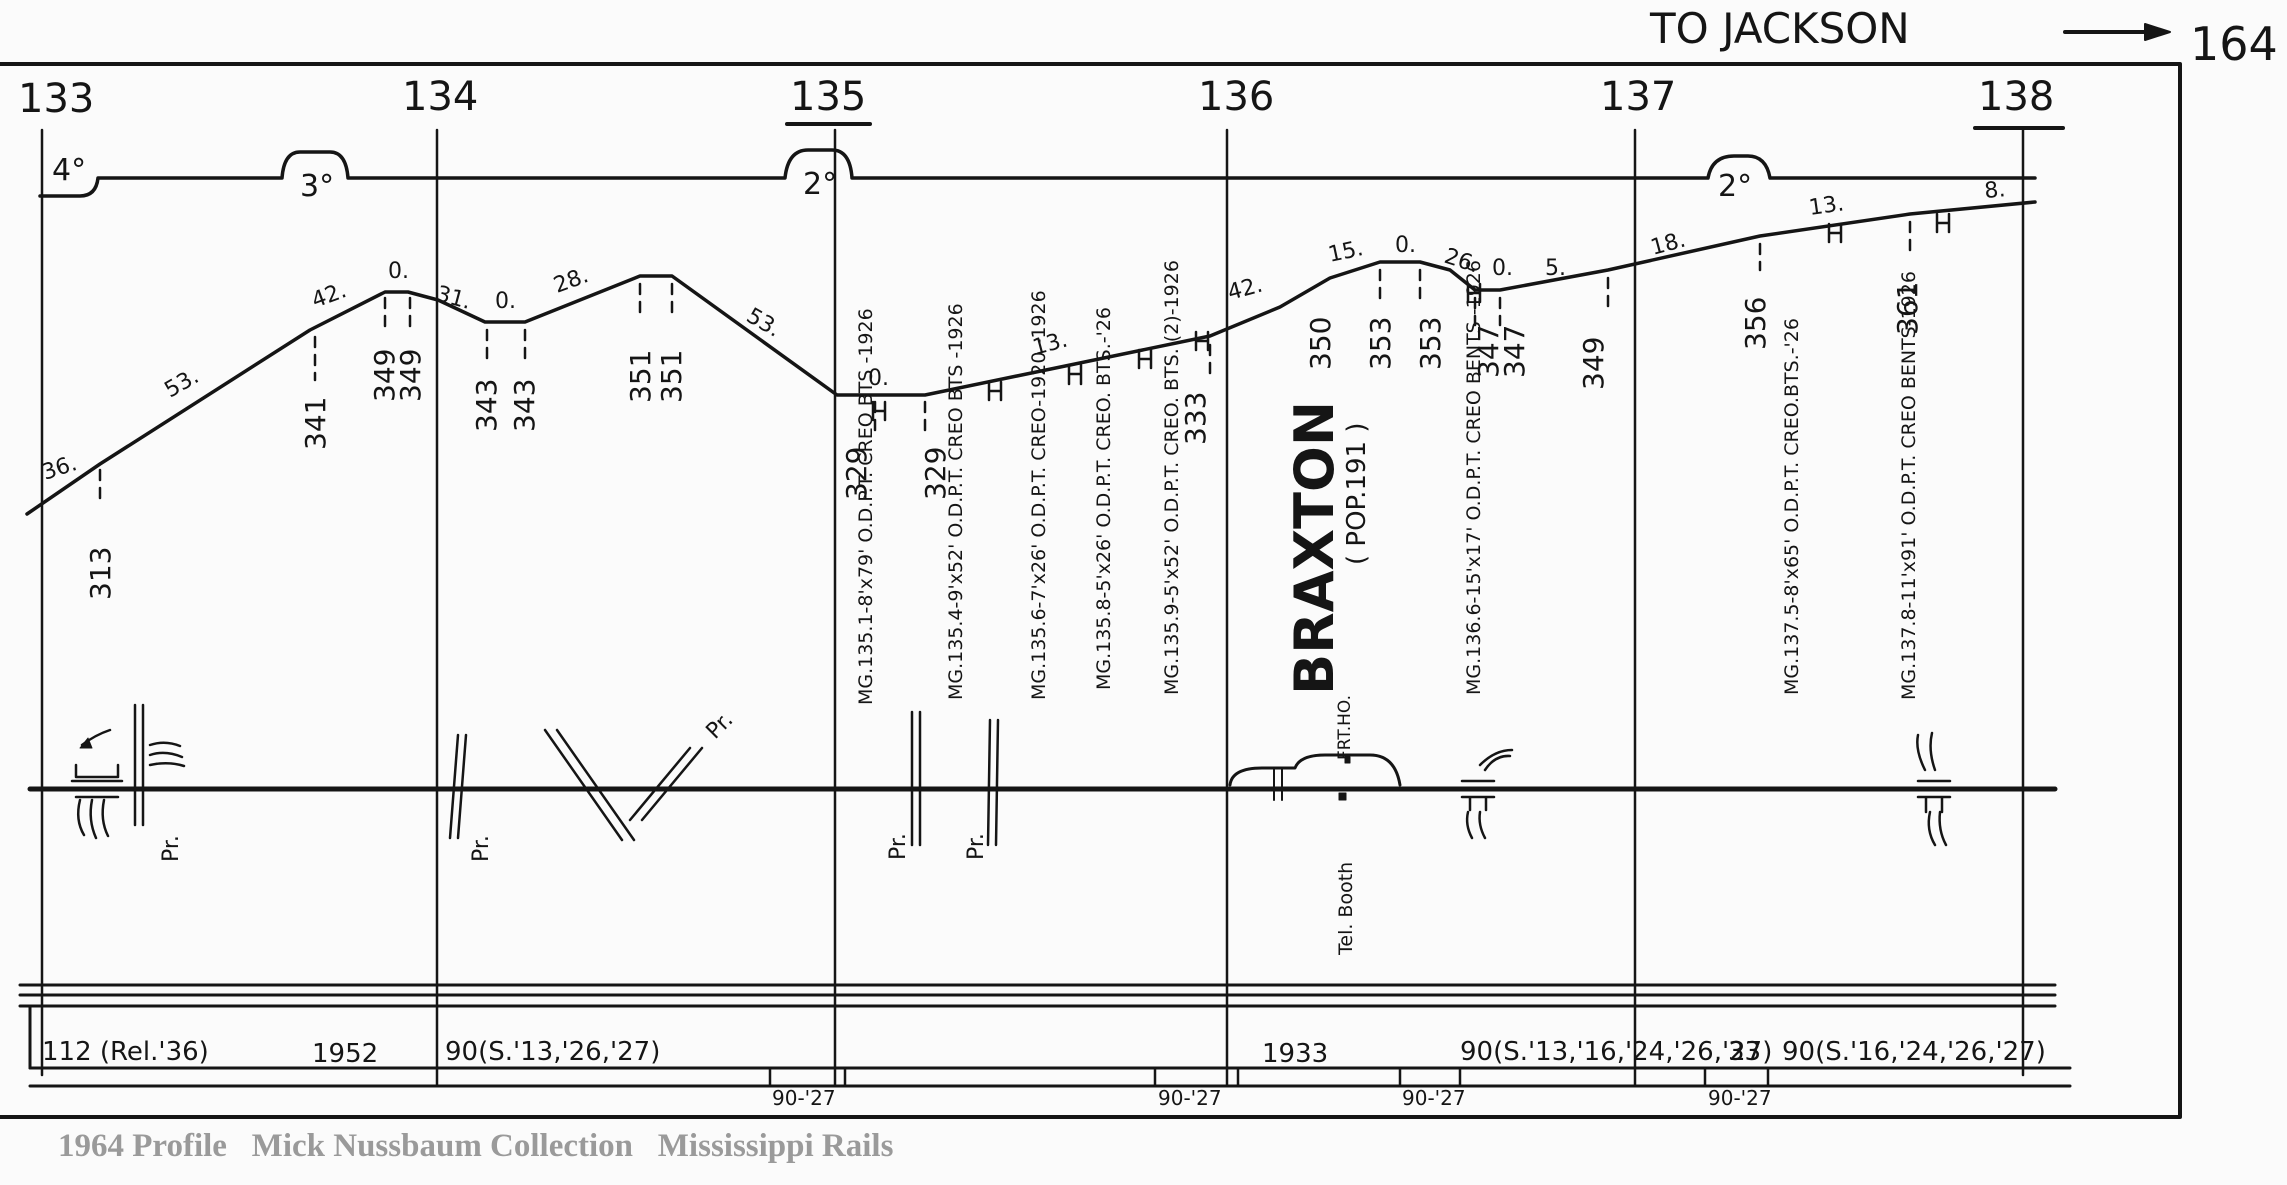 This screenshot has height=1185, width=2287. What do you see at coordinates (1347, 760) in the screenshot?
I see `frt-ho-marker` at bounding box center [1347, 760].